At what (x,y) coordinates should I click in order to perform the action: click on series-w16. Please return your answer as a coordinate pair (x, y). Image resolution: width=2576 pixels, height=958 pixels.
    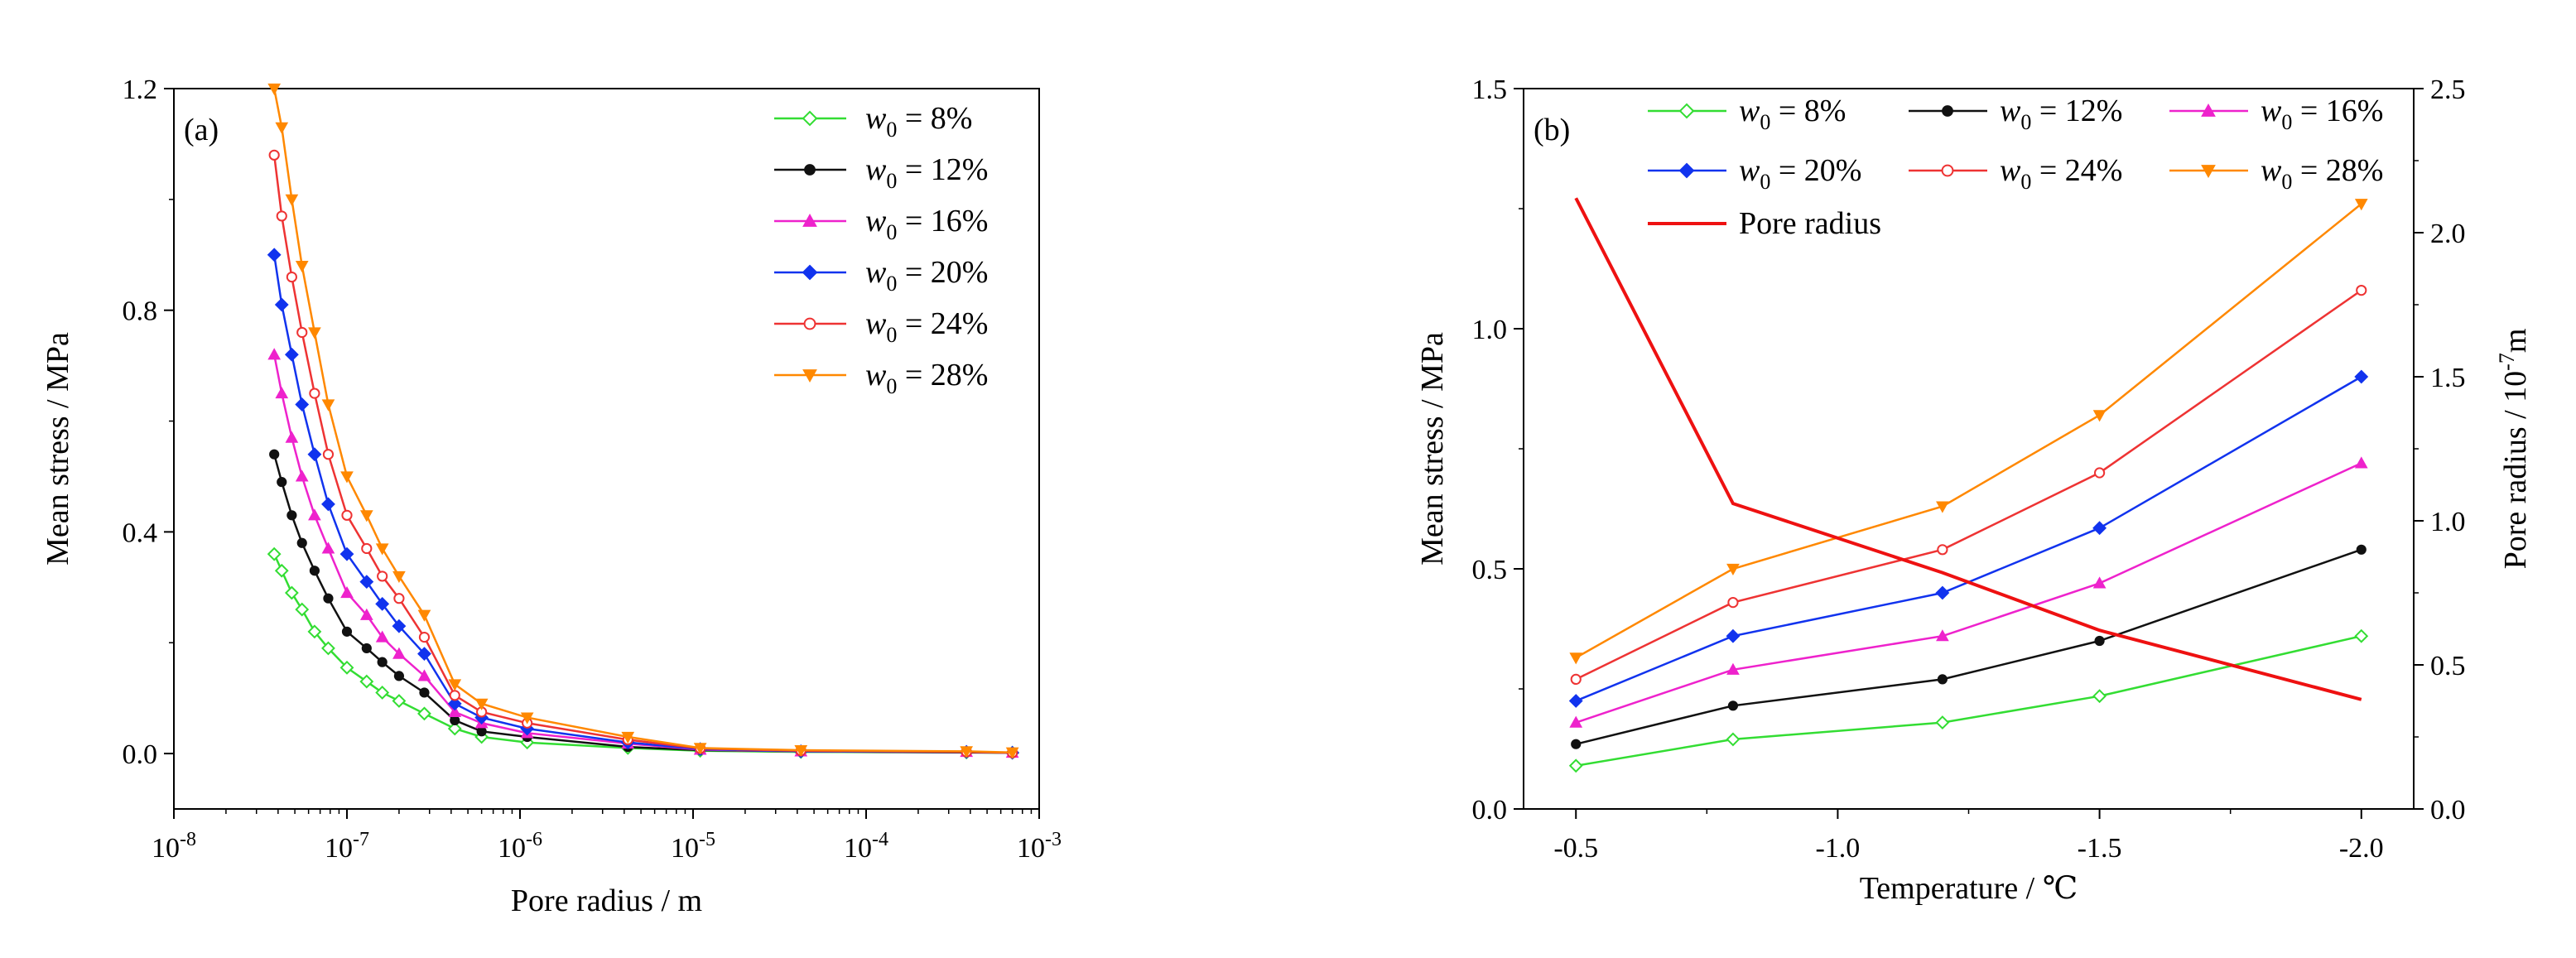
    Looking at the image, I should click on (1968, 592).